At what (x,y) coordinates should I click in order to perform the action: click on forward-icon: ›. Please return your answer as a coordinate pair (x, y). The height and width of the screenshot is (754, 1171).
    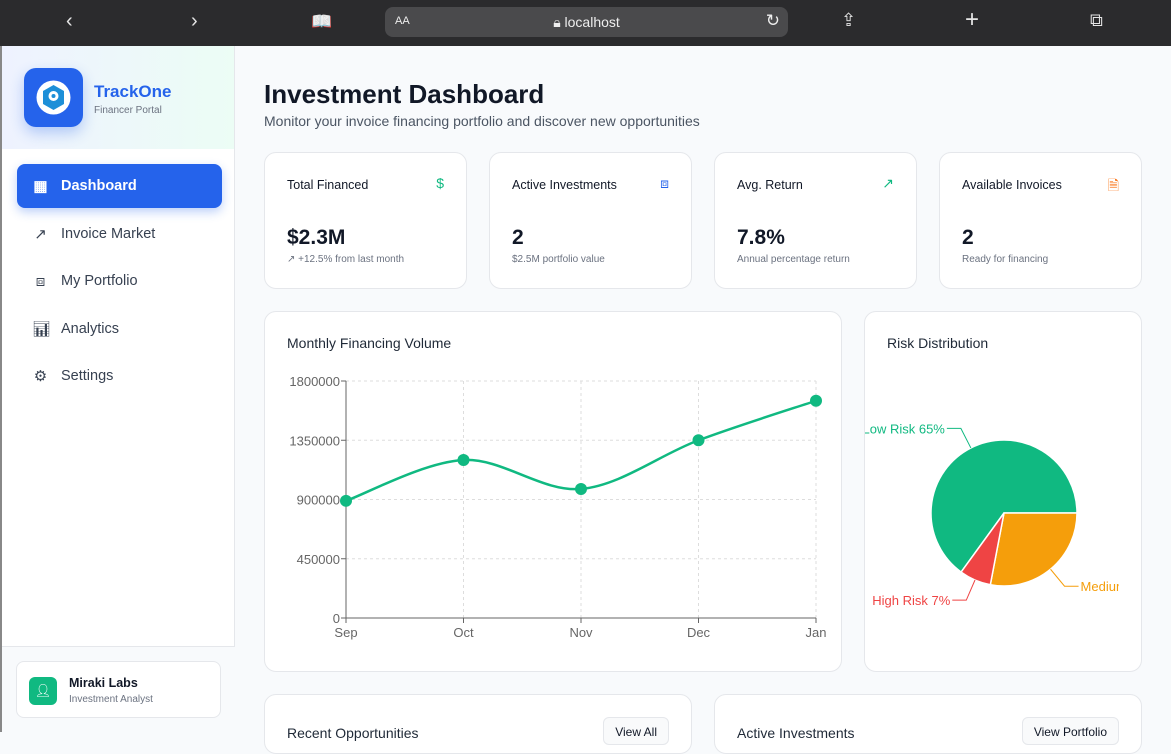
    Looking at the image, I should click on (194, 21).